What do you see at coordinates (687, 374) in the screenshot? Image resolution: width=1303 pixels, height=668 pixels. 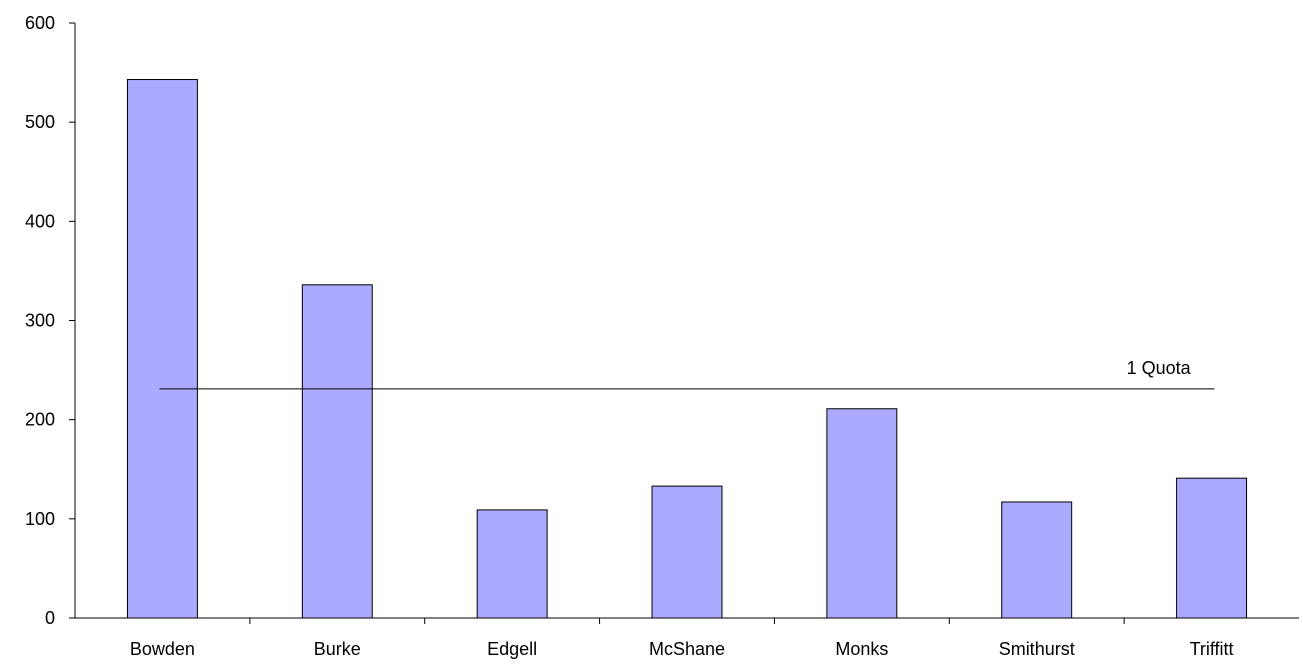 I see `reference-line-group: 1 Quota` at bounding box center [687, 374].